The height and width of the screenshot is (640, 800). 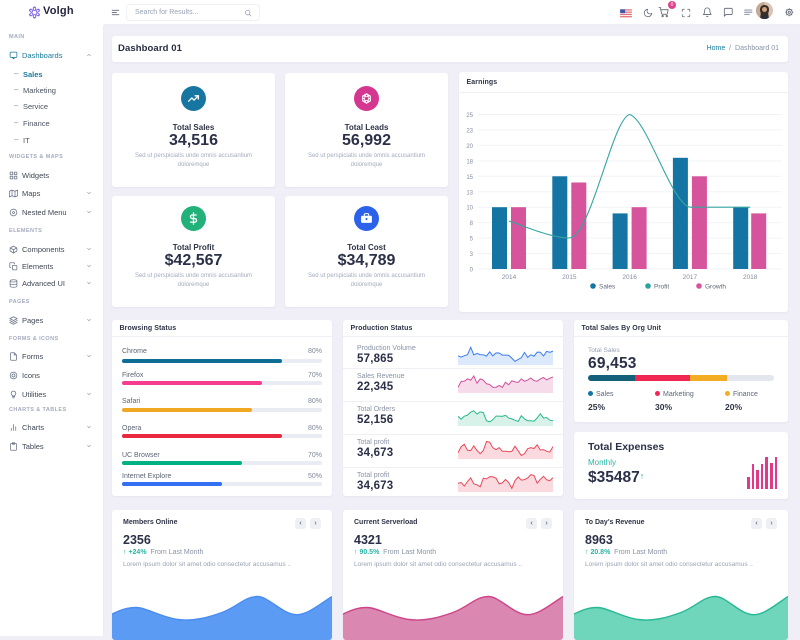 I want to click on svg-text: 5, so click(x=472, y=240).